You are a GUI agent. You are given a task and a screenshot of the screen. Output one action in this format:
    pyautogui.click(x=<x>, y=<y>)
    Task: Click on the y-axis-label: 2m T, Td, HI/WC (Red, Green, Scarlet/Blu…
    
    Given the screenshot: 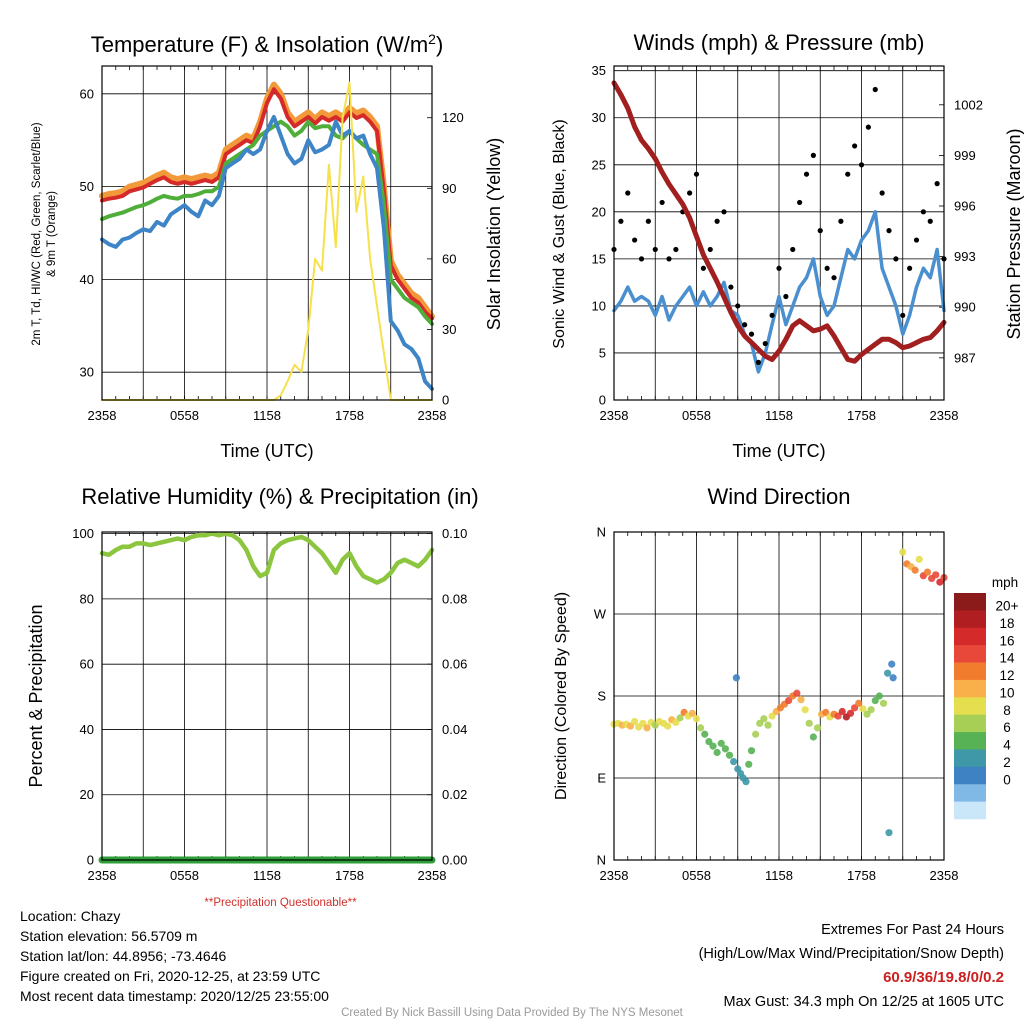 What is the action you would take?
    pyautogui.click(x=37, y=233)
    